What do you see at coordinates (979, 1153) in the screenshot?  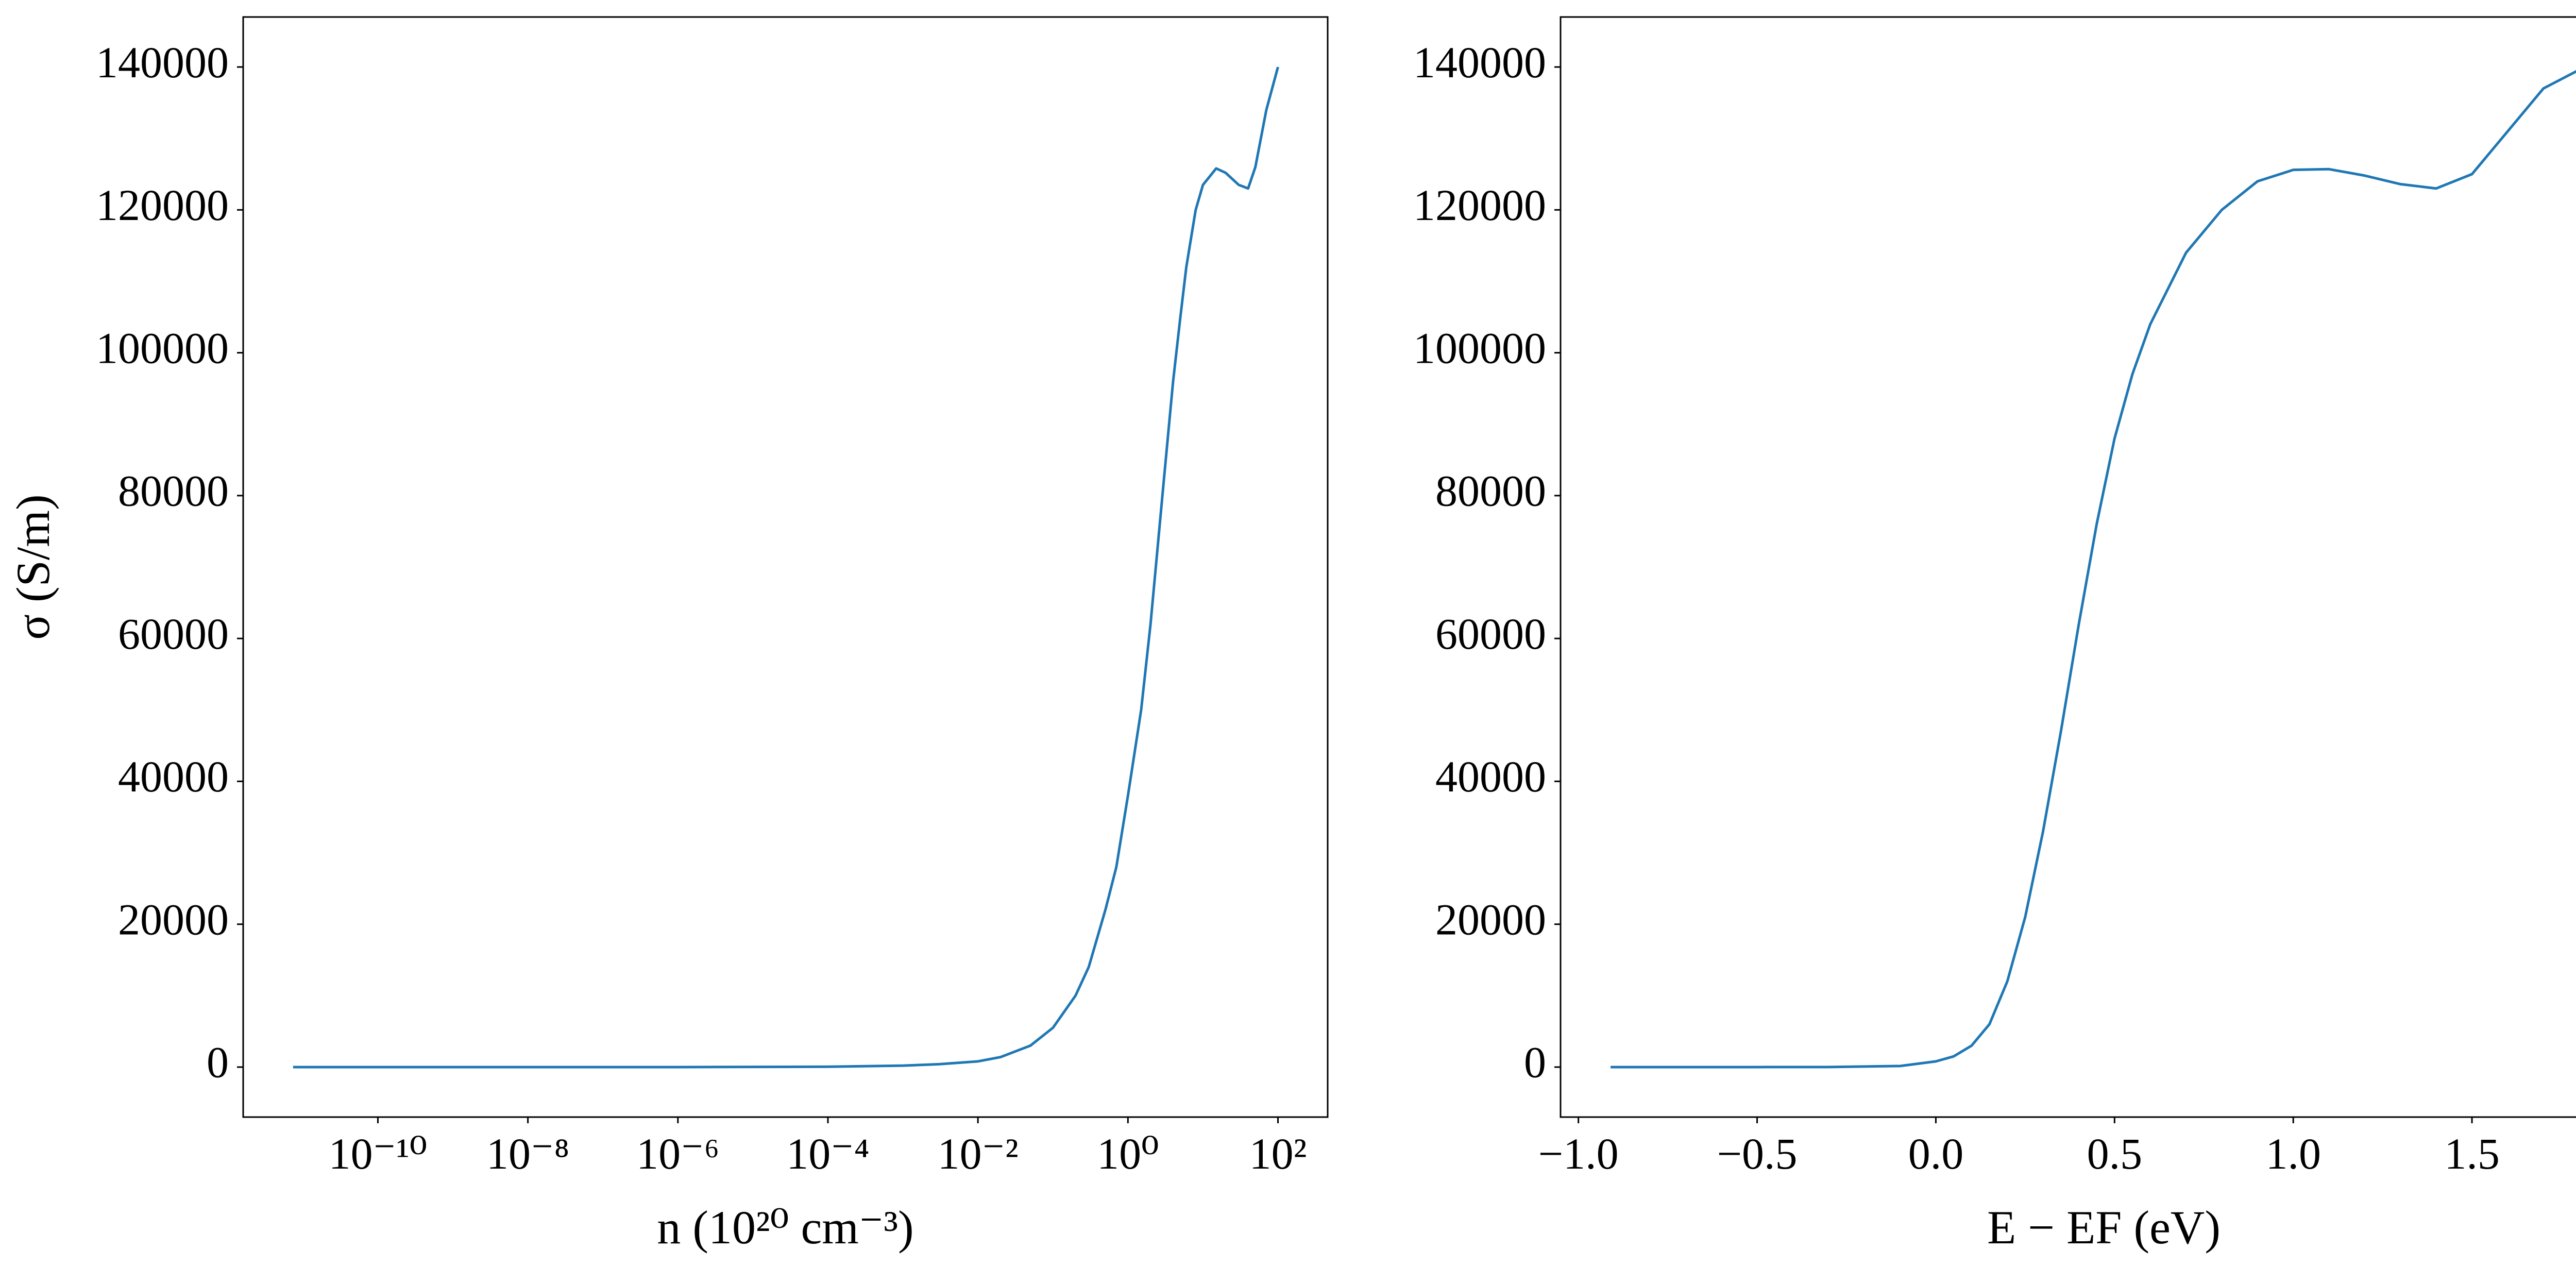 I see `x-tick-label: 10⁻²` at bounding box center [979, 1153].